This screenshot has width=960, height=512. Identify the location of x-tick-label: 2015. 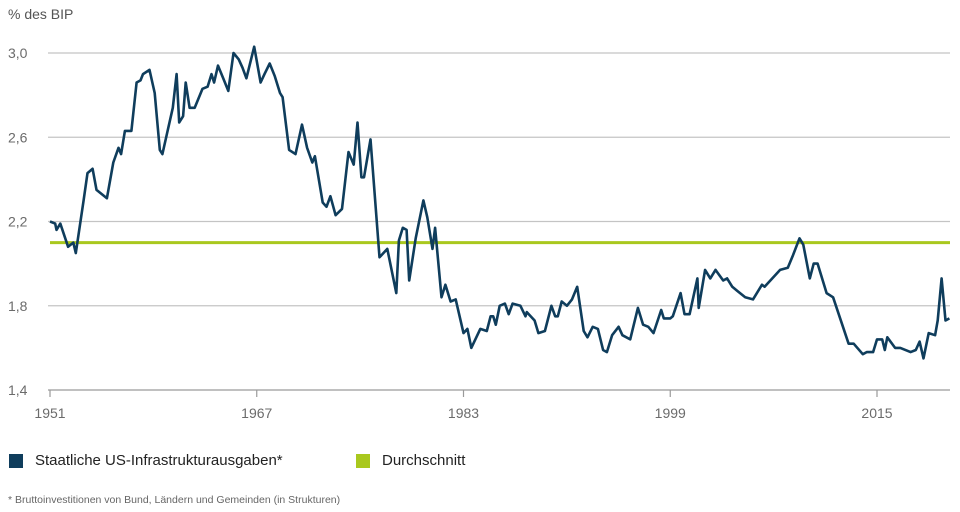
(876, 413).